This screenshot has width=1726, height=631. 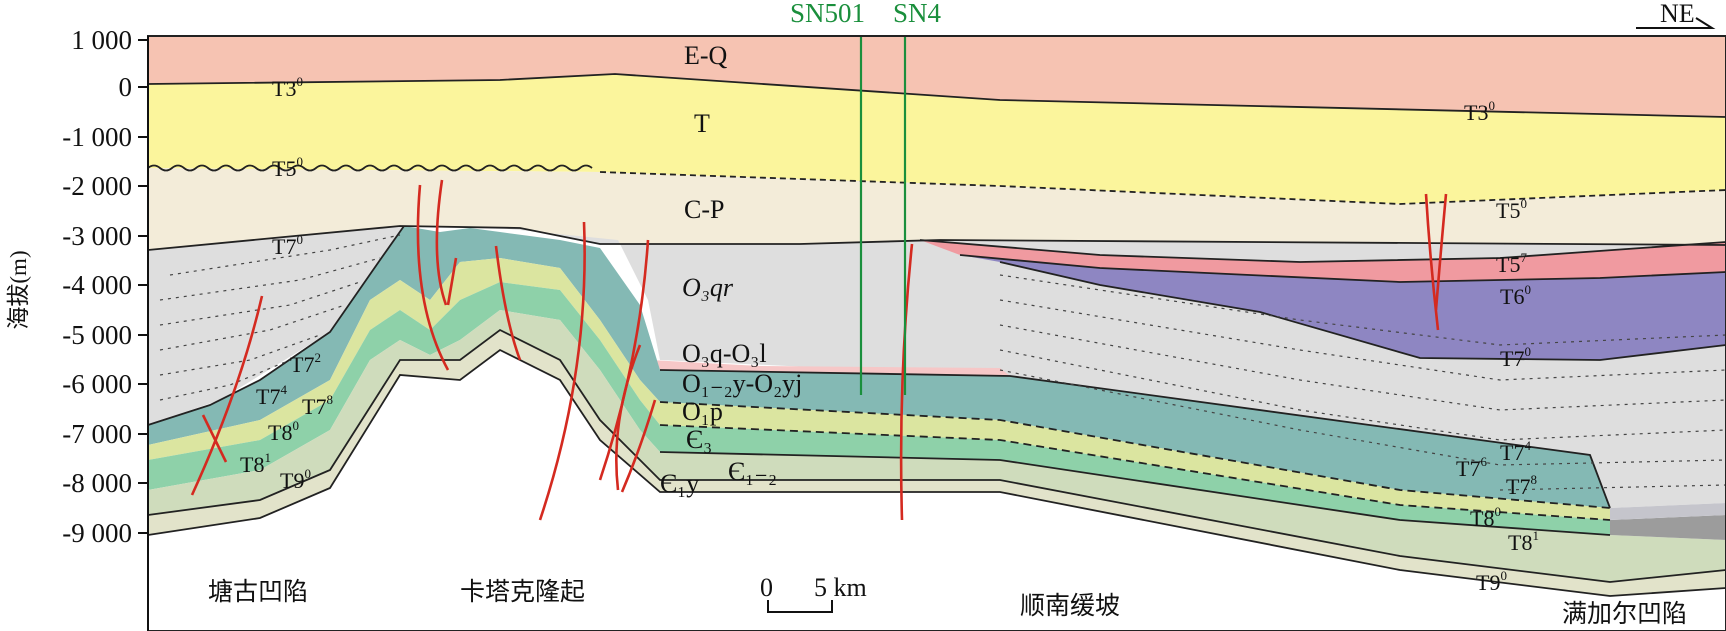 I want to click on formation-o3q-o3l: O₃q-O₃l, so click(x=724, y=353).